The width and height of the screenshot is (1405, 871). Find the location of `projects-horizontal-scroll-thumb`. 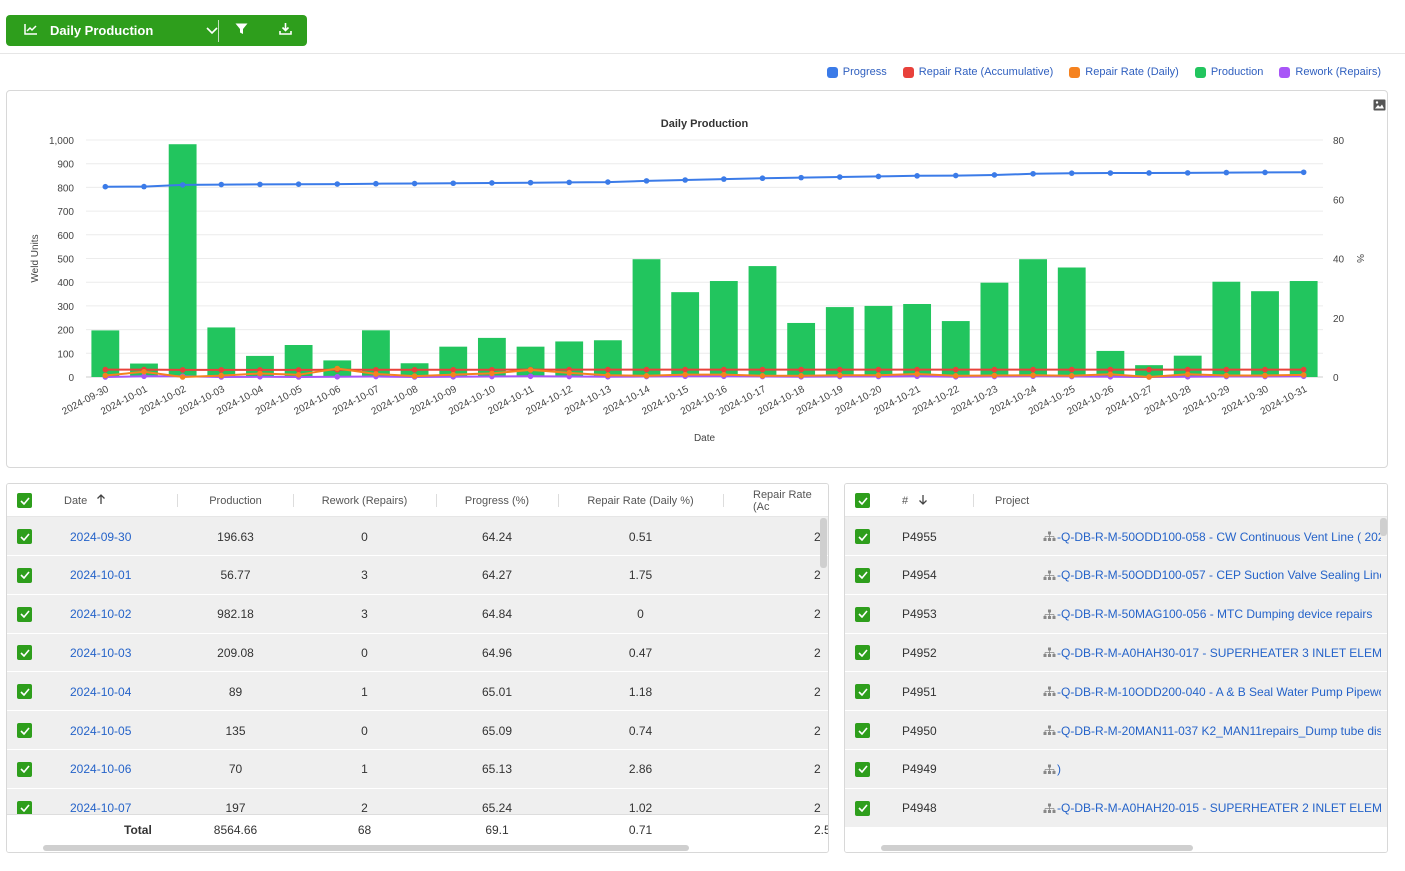

projects-horizontal-scroll-thumb is located at coordinates (1037, 848).